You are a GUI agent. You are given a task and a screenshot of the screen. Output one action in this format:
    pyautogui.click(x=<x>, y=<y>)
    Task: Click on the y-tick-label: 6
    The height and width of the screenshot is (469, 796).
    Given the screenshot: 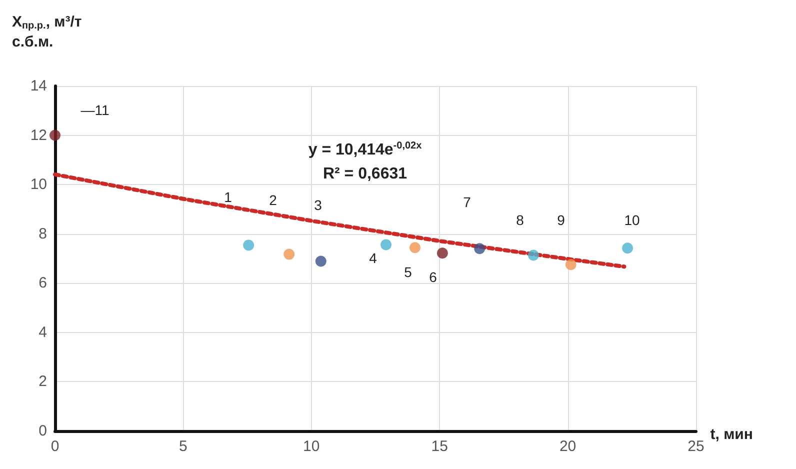 What is the action you would take?
    pyautogui.click(x=42, y=283)
    